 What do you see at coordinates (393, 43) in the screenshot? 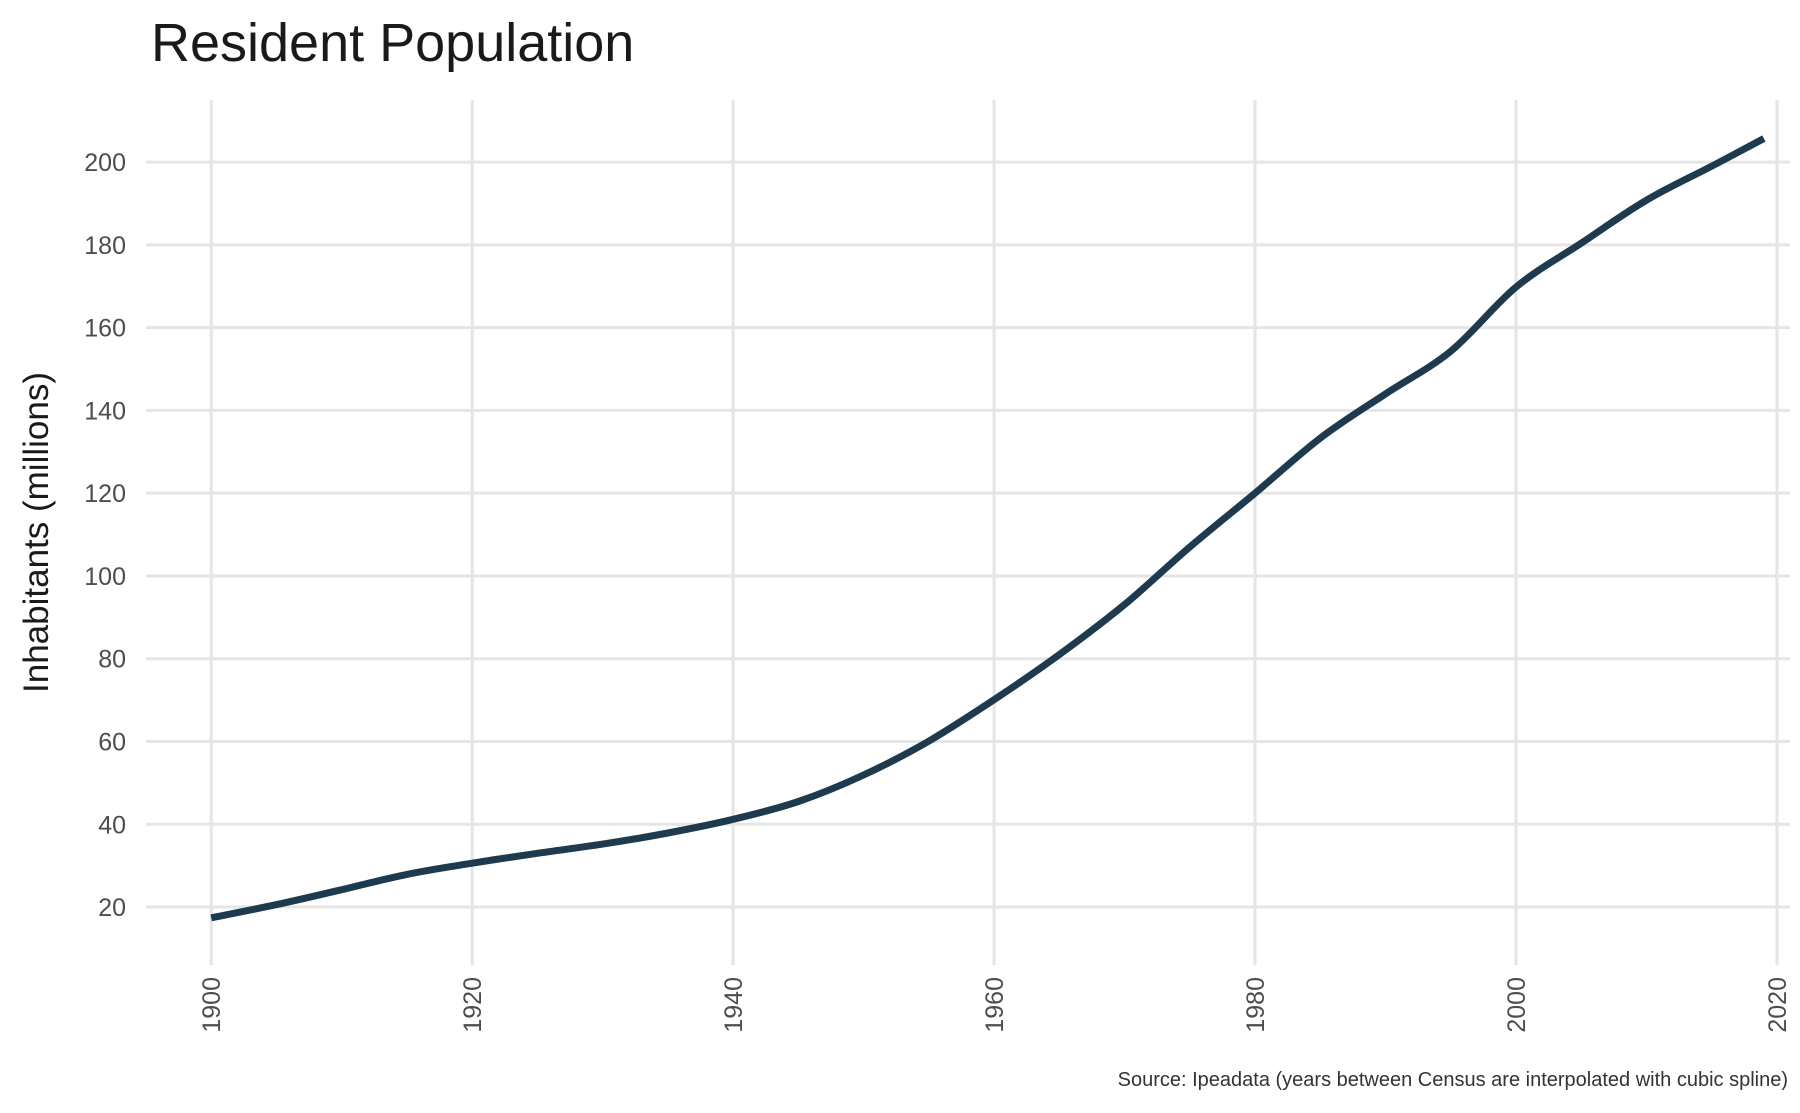
I see `chart-title: Resident Population` at bounding box center [393, 43].